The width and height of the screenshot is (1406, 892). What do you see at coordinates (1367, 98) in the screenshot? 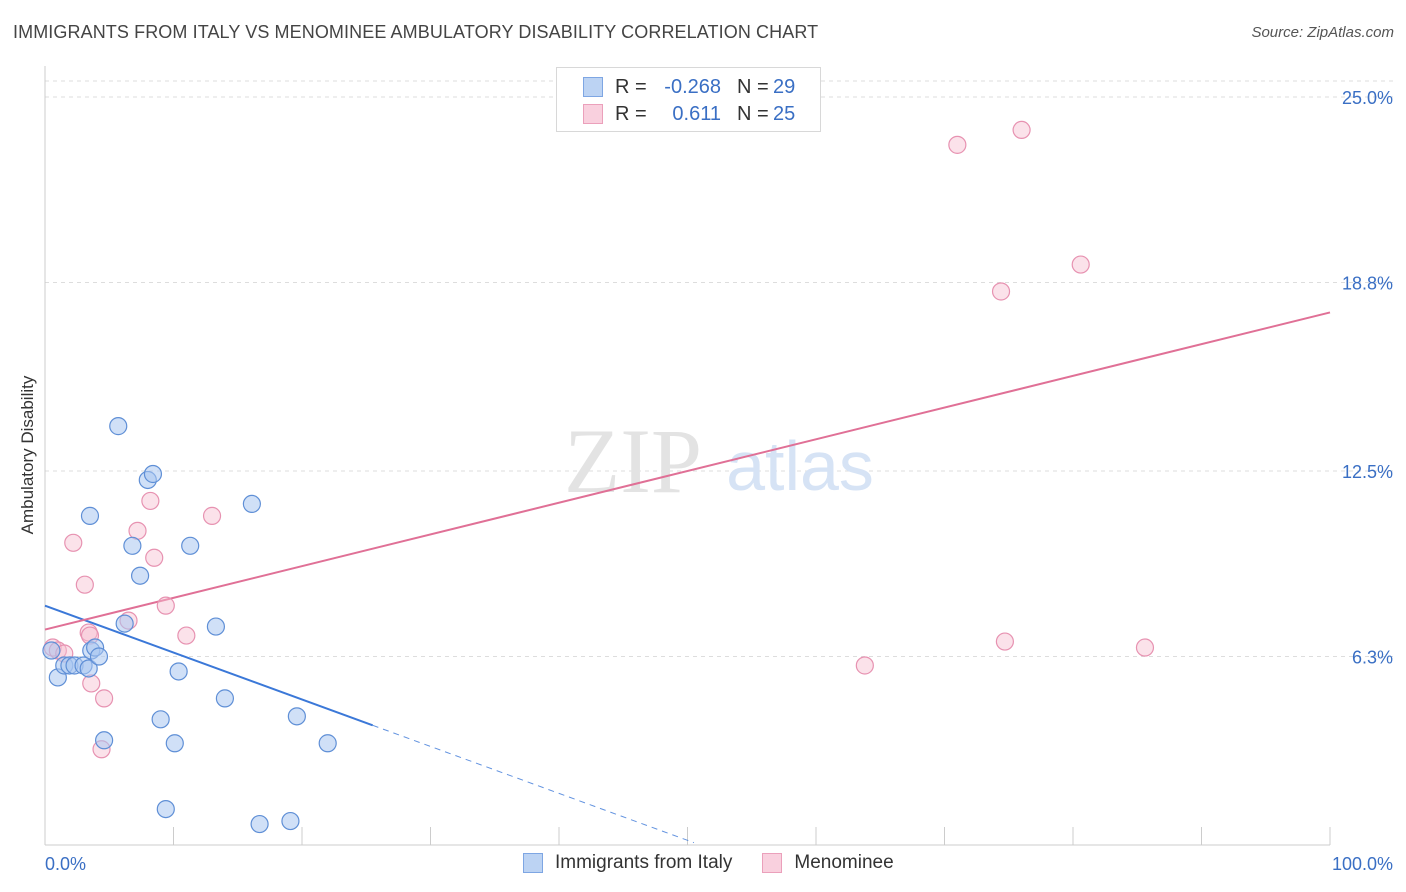
I see `y-tick-label: 25.0%` at bounding box center [1367, 98].